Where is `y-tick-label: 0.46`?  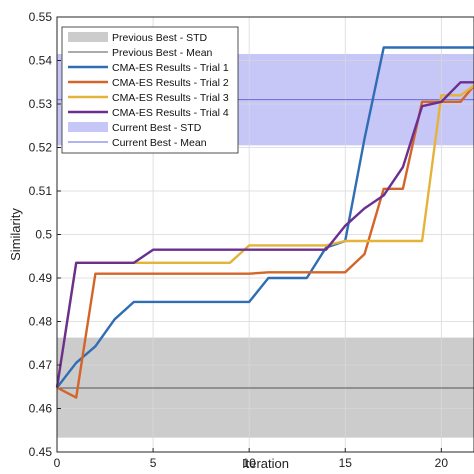 y-tick-label: 0.46 is located at coordinates (41, 409).